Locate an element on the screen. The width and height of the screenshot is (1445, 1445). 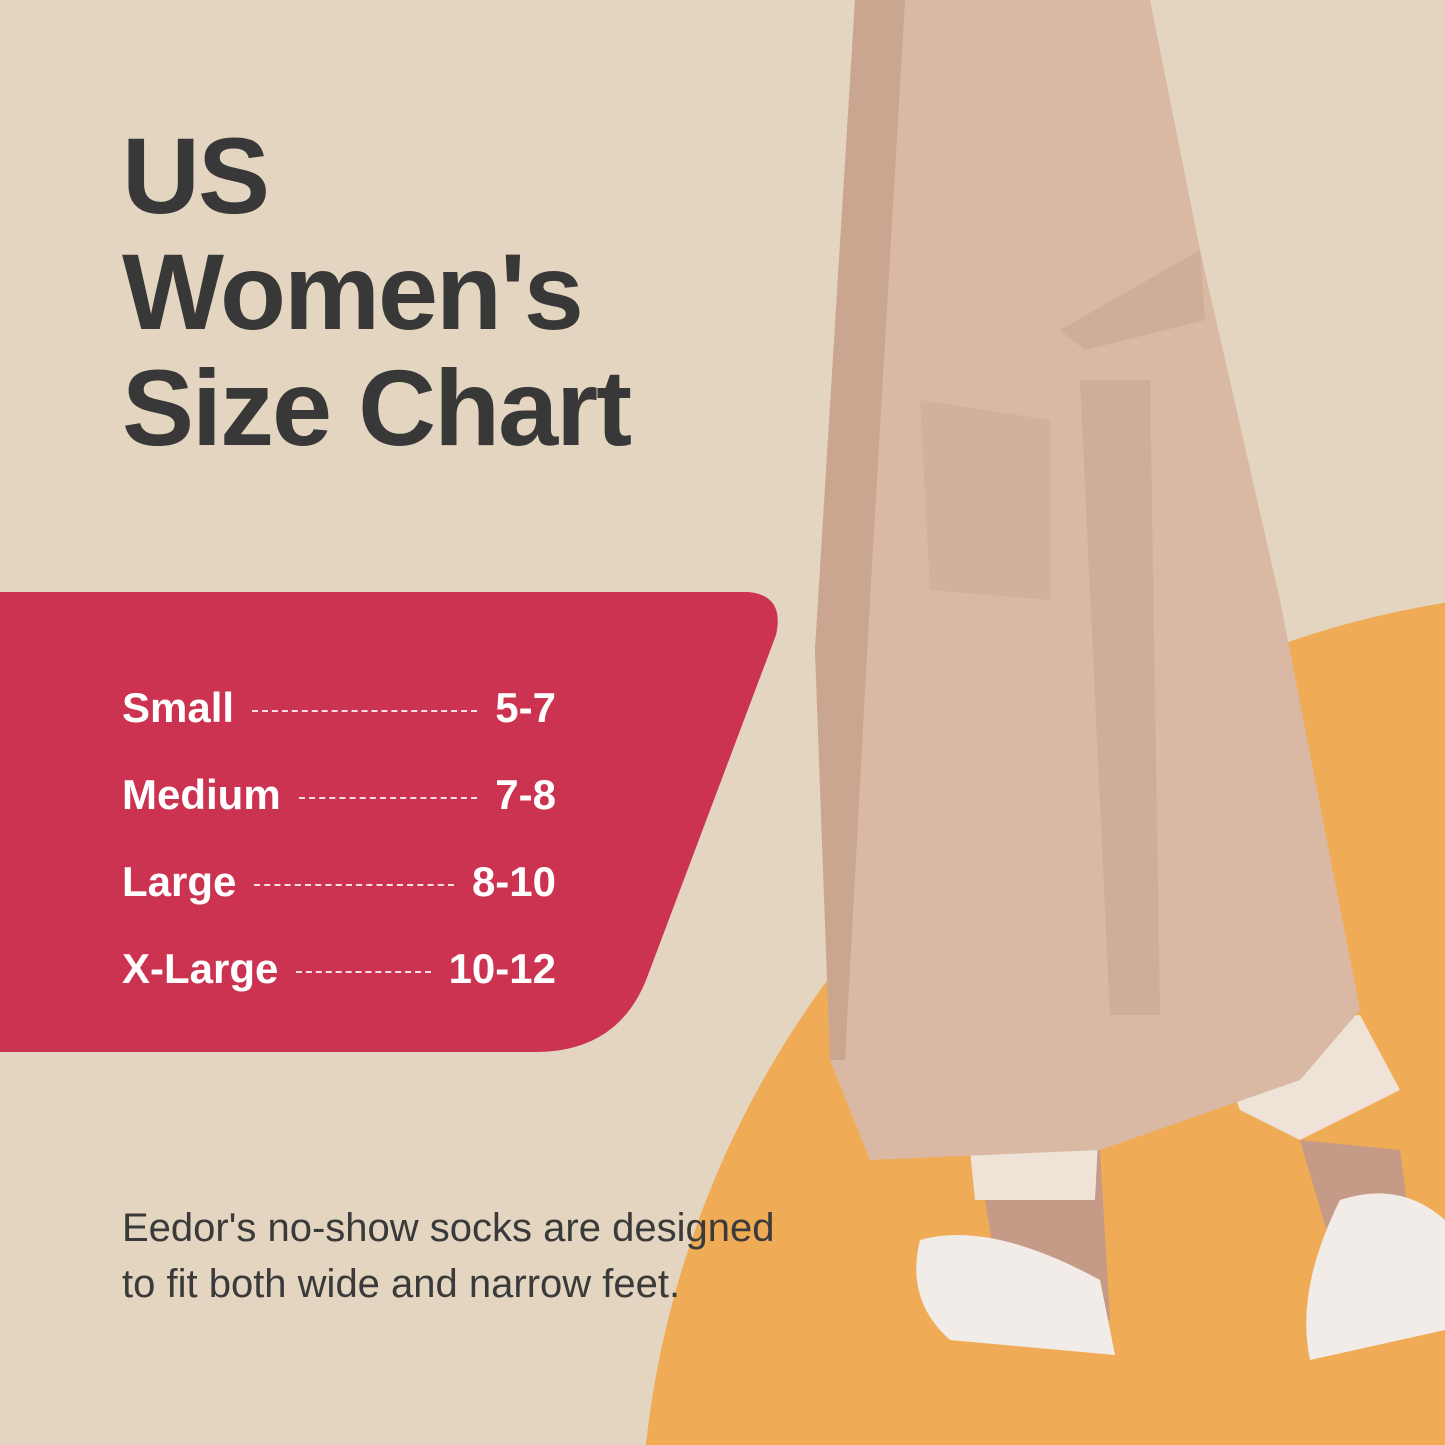
size-value: 10-12 is located at coordinates (502, 968).